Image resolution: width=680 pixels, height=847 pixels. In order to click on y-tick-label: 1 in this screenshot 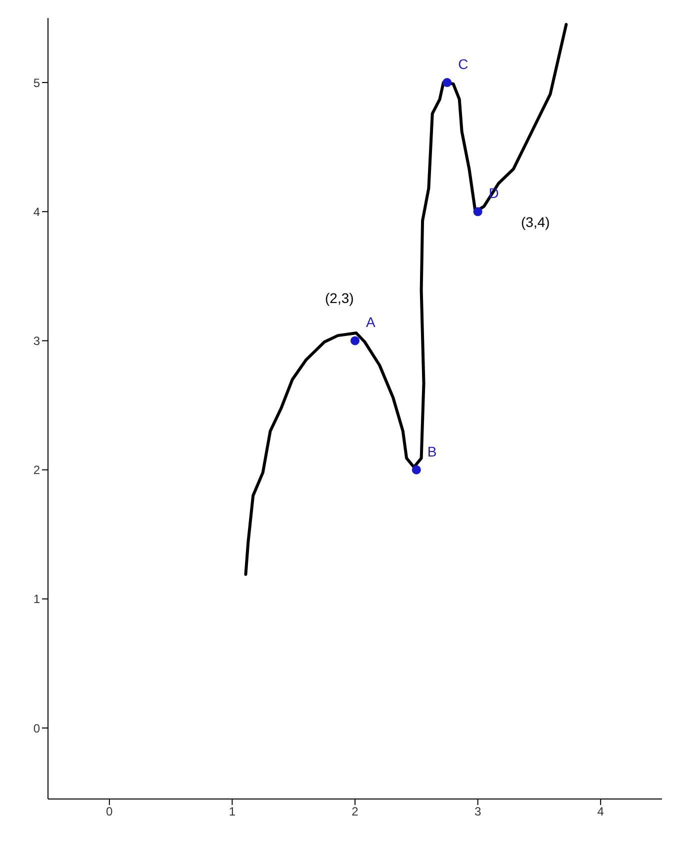, I will do `click(36, 599)`.